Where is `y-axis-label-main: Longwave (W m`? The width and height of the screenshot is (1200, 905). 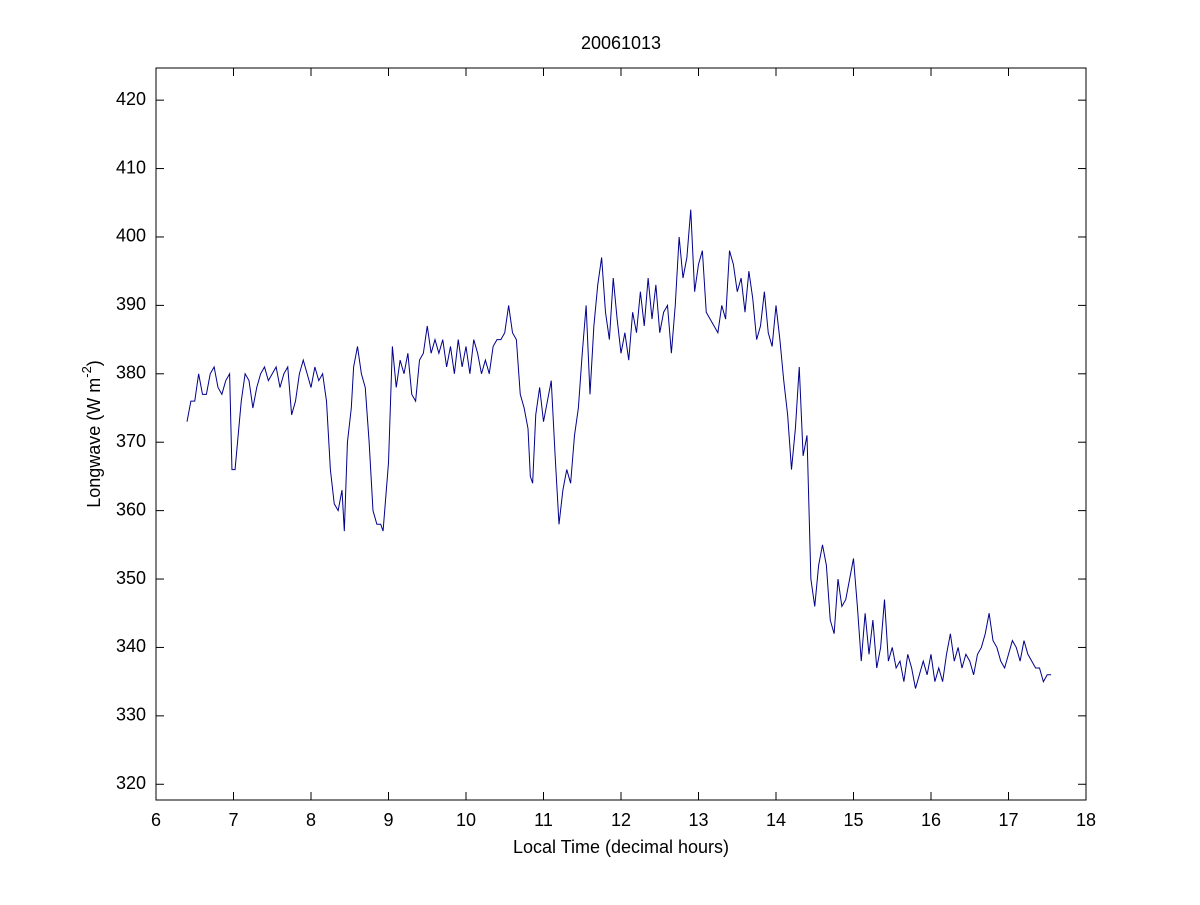
y-axis-label-main: Longwave (W m is located at coordinates (94, 443).